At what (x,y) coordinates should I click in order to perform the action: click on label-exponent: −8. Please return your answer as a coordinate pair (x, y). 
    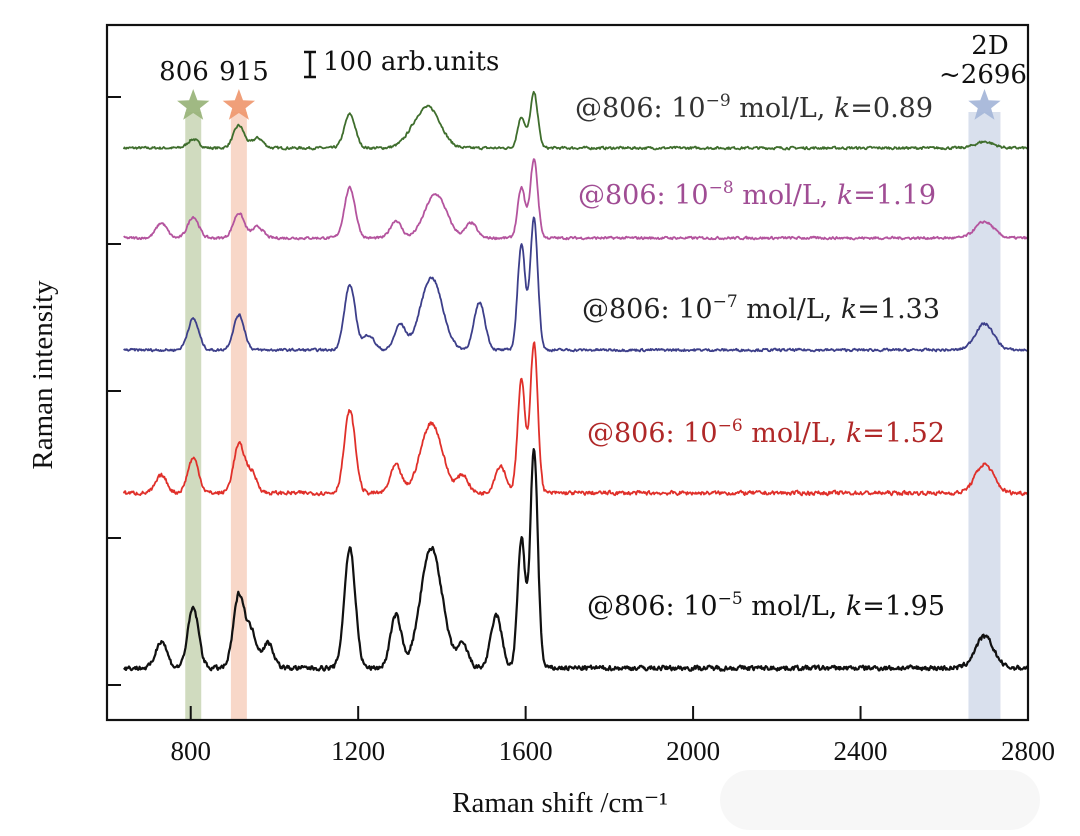
    Looking at the image, I should click on (721, 188).